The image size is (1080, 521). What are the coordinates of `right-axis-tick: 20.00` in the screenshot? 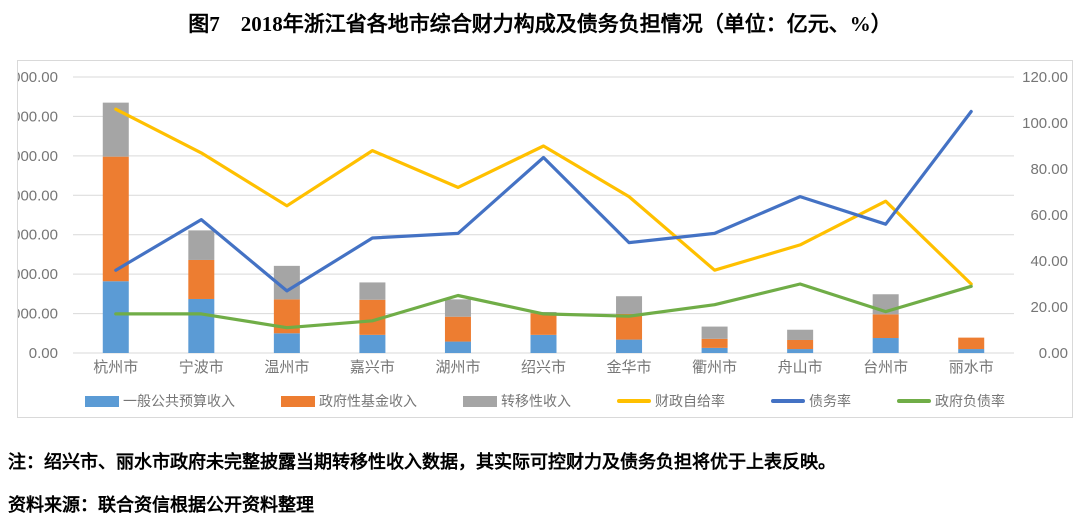 It's located at (1049, 307).